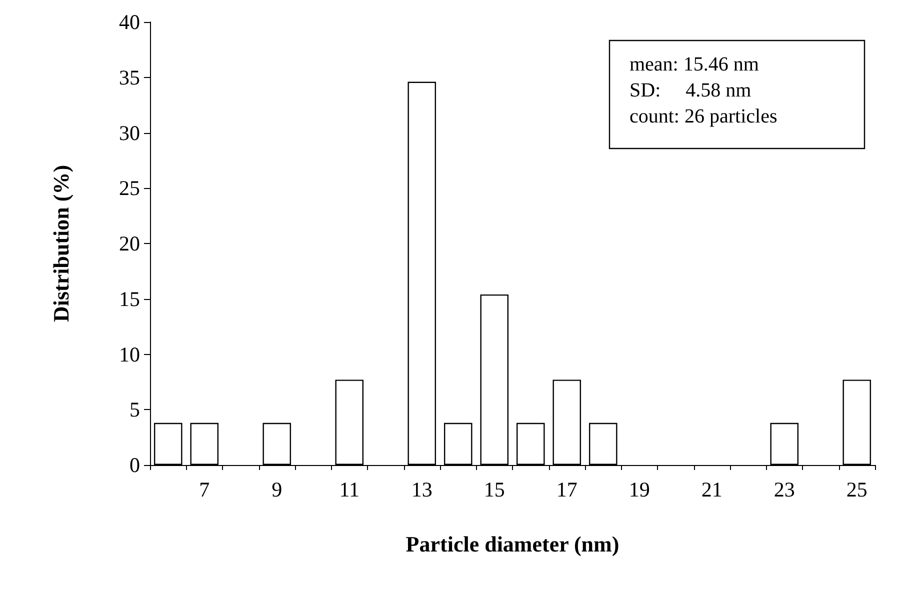  Describe the element at coordinates (639, 490) in the screenshot. I see `x-tick-label: 19` at that location.